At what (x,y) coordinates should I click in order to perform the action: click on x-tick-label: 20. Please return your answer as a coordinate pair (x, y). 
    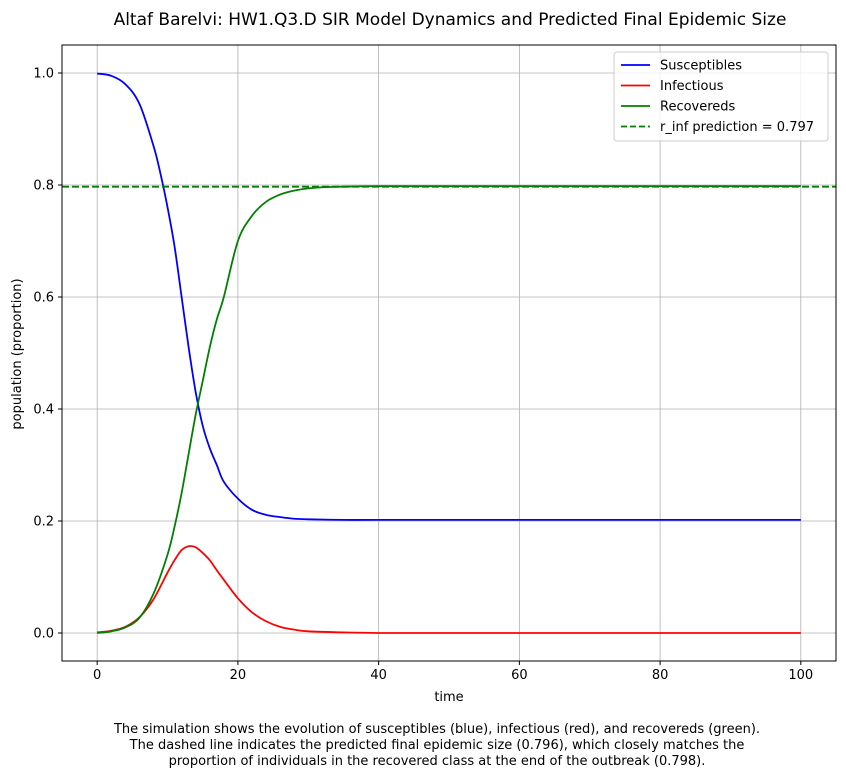
    Looking at the image, I should click on (238, 675).